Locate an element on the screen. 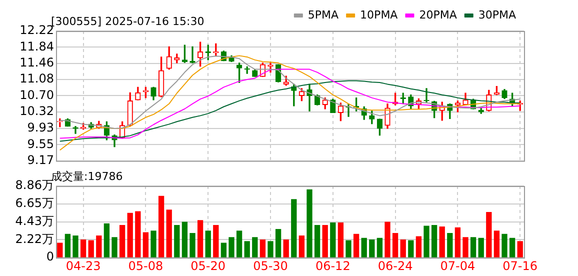  y-tick-label: 4.43万 is located at coordinates (34, 221).